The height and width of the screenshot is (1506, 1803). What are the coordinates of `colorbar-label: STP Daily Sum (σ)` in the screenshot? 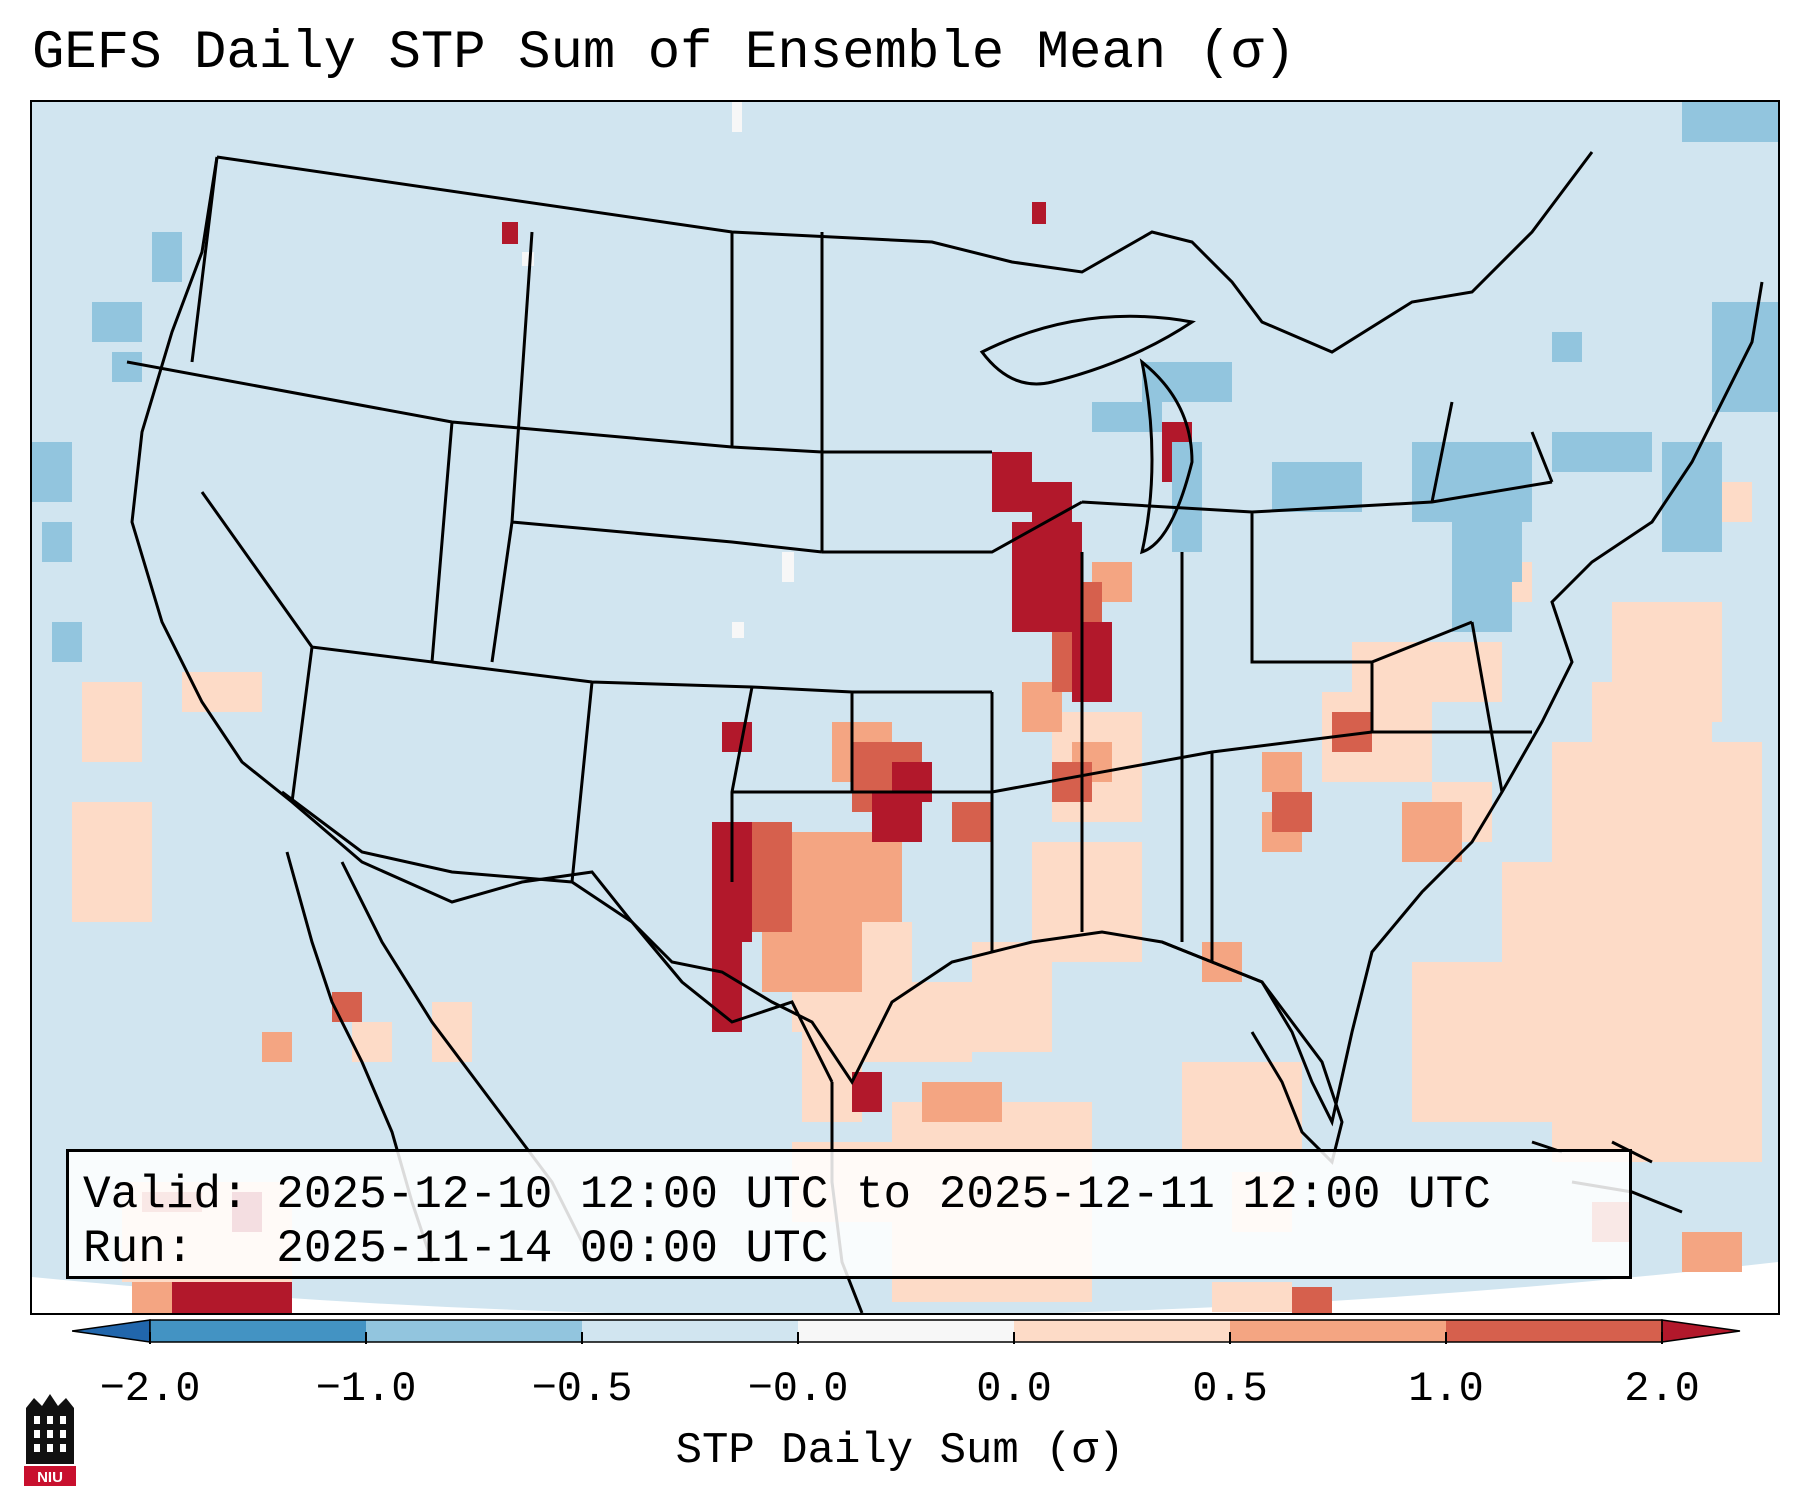 It's located at (900, 1451).